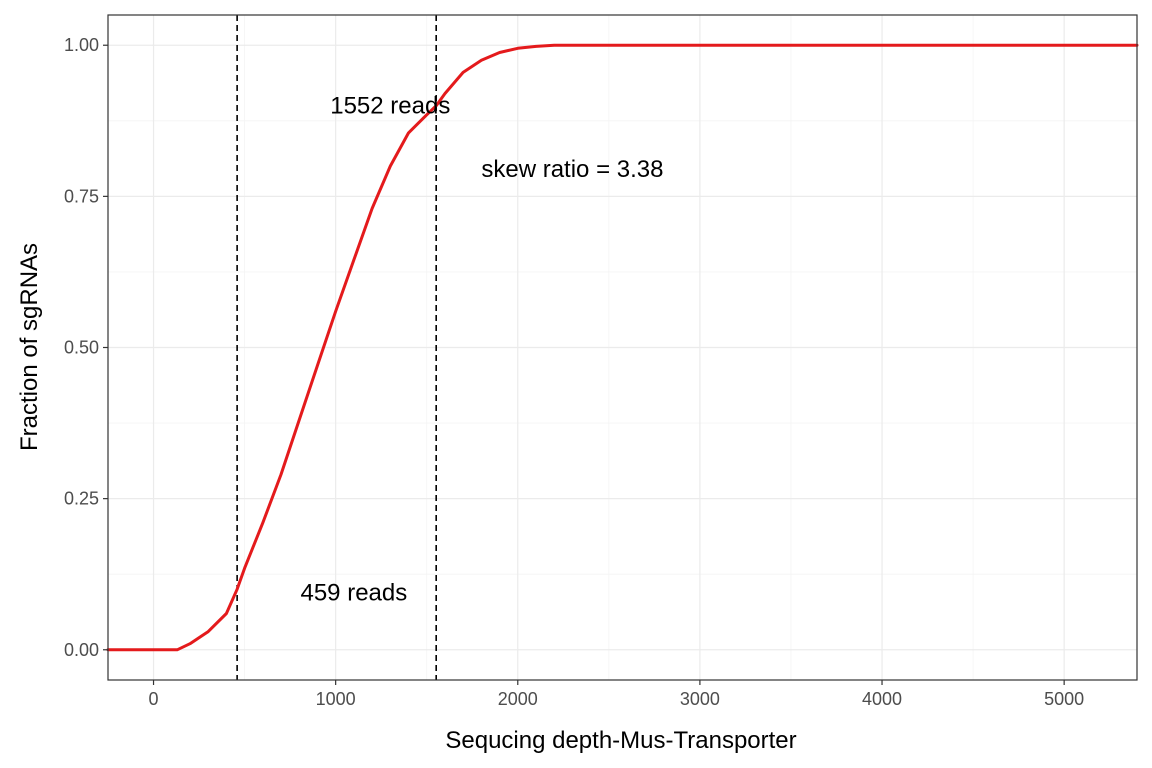  Describe the element at coordinates (572, 169) in the screenshot. I see `annotation-label: skew ratio = 3.38` at that location.